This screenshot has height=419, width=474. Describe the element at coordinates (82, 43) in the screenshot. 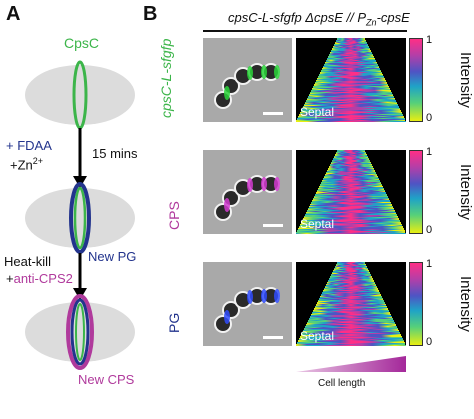

I see `cpsc-label: CpsC` at that location.